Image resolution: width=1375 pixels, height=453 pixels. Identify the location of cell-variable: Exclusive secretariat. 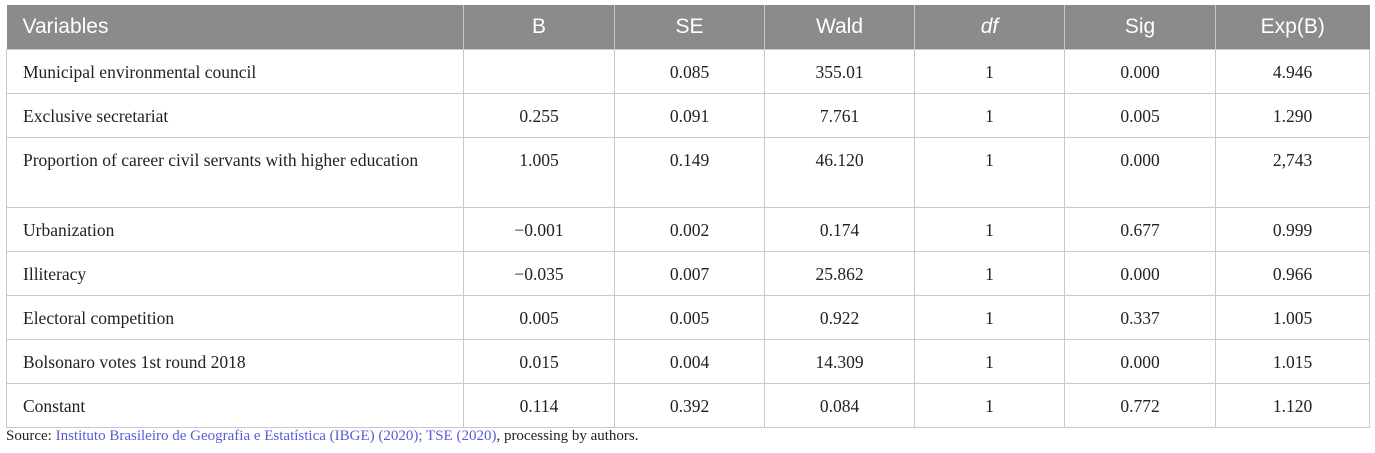
(235, 115).